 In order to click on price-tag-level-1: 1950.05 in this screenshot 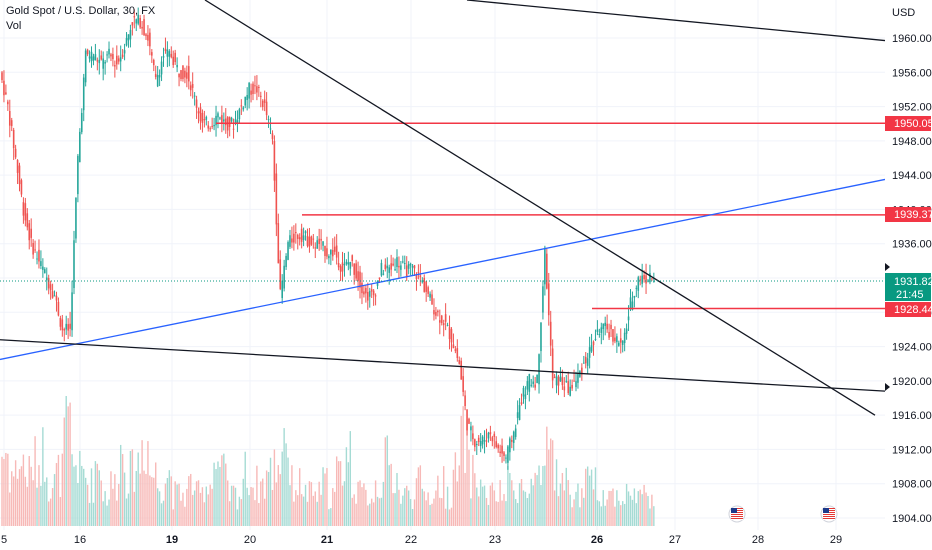, I will do `click(908, 123)`.